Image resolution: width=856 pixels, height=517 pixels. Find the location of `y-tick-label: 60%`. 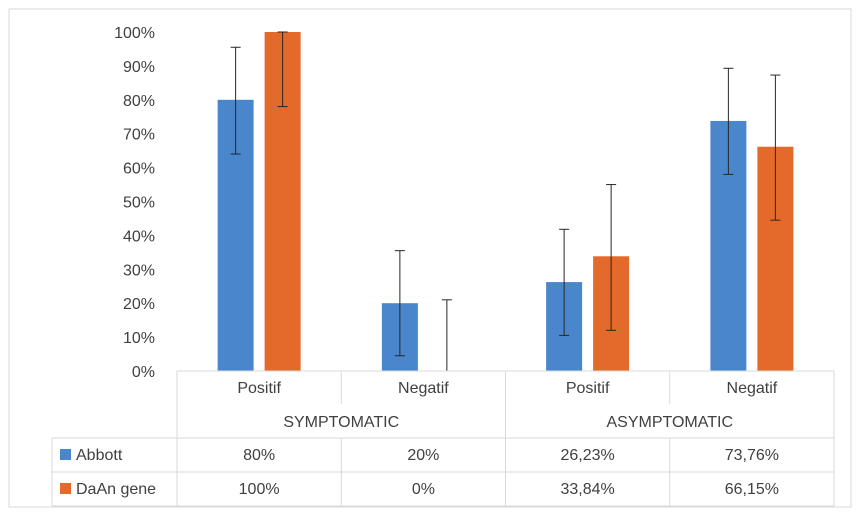

y-tick-label: 60% is located at coordinates (139, 169).